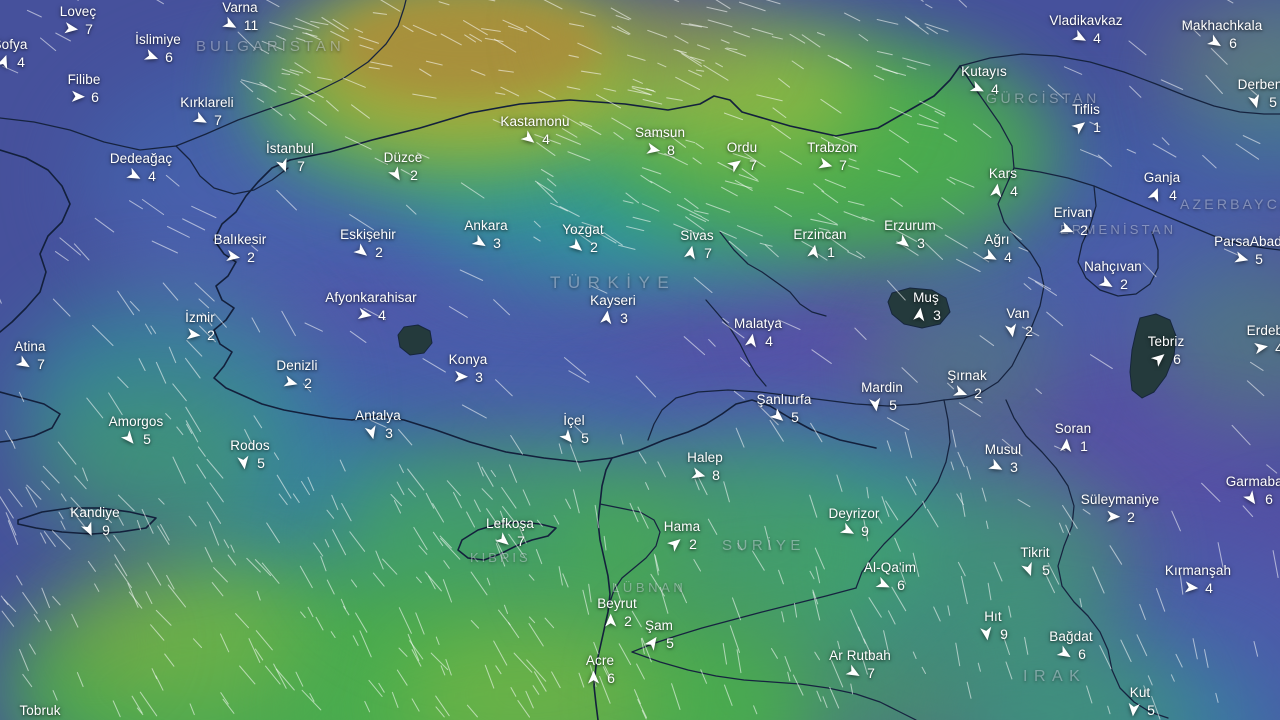 This screenshot has height=720, width=1280. What do you see at coordinates (784, 408) in the screenshot?
I see `city-wind-marker: Şanlıurfa 5` at bounding box center [784, 408].